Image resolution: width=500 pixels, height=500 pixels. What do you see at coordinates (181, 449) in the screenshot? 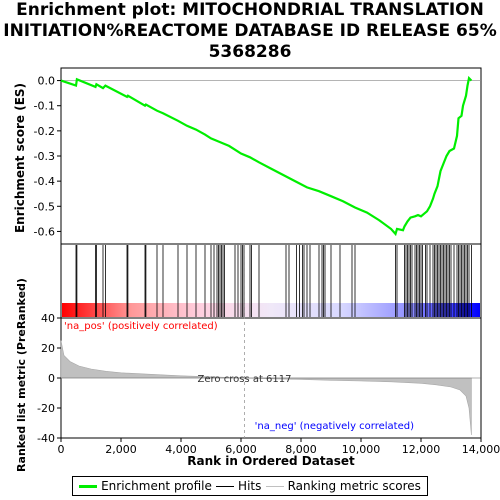
I see `x-tick-label: 4,000` at bounding box center [181, 449].